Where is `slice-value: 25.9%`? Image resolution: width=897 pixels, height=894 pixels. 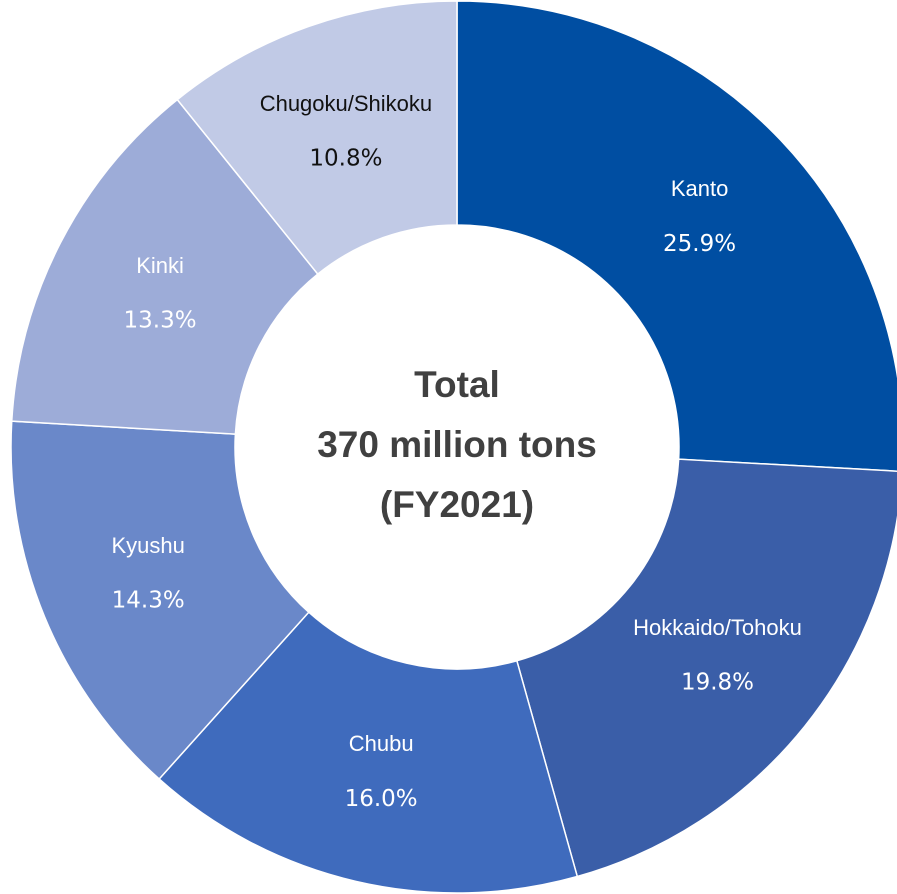 slice-value: 25.9% is located at coordinates (699, 244).